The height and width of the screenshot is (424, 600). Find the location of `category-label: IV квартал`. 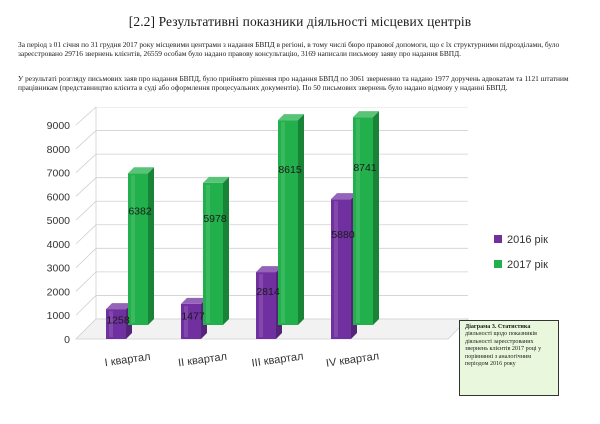

category-label: IV квартал is located at coordinates (352, 359).